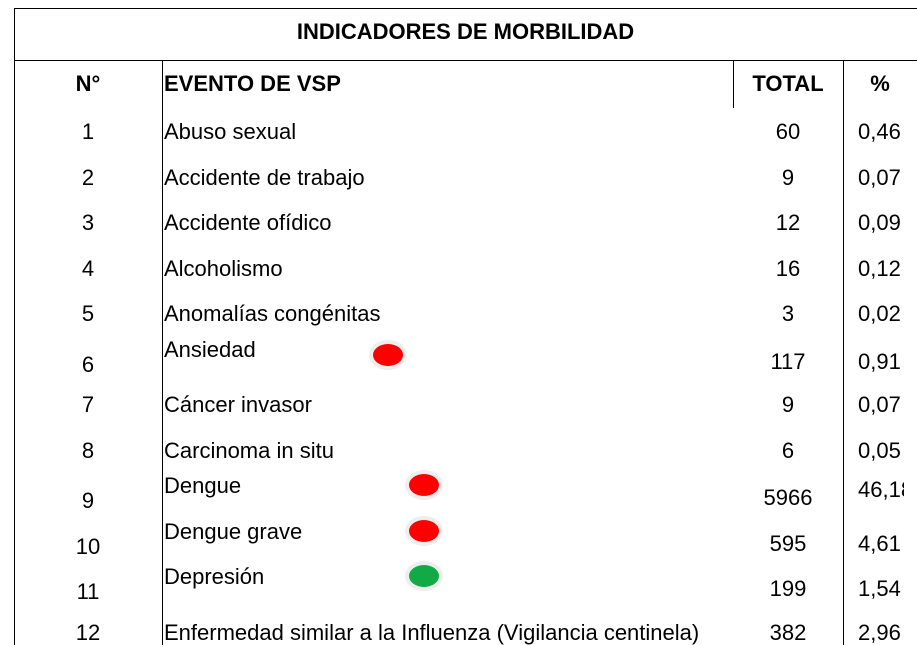 The height and width of the screenshot is (645, 917). Describe the element at coordinates (249, 450) in the screenshot. I see `cell: Carcinoma in situ` at that location.